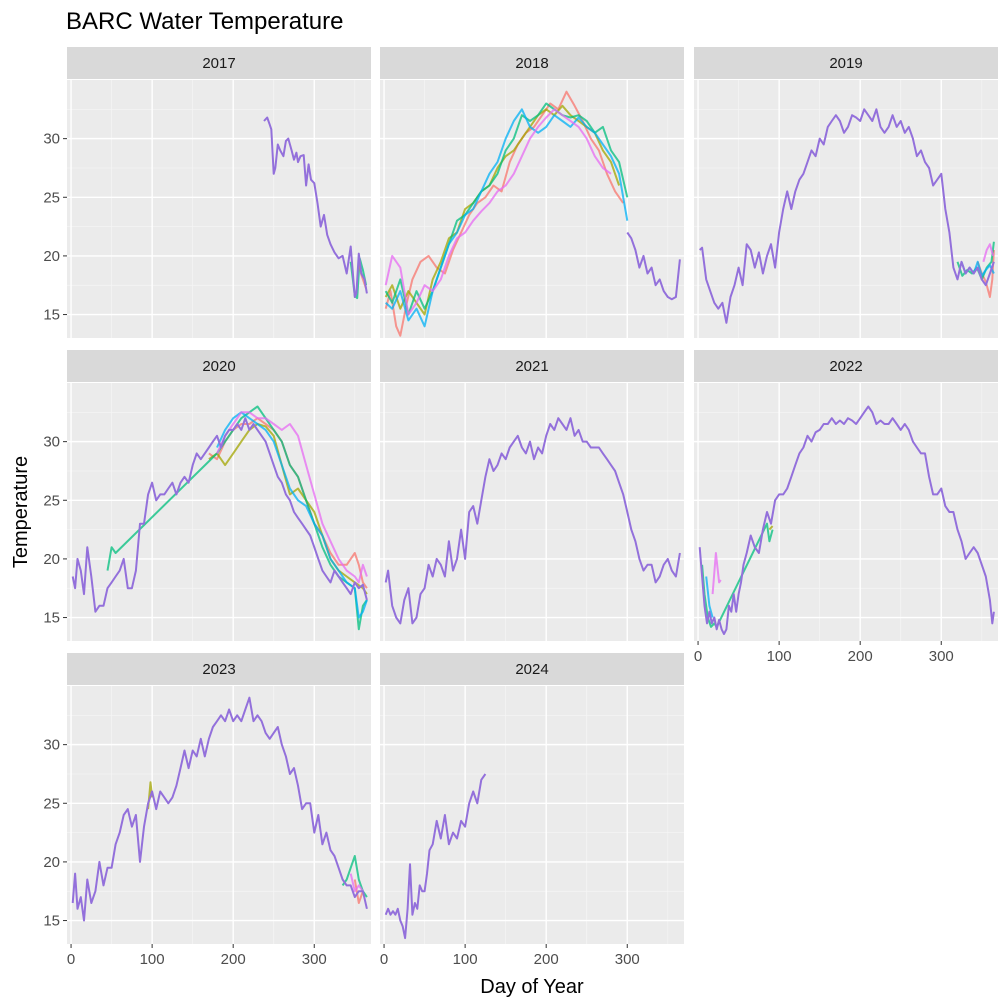 This screenshot has width=1008, height=1008. I want to click on chart-title: BARC Water Temperature, so click(204, 21).